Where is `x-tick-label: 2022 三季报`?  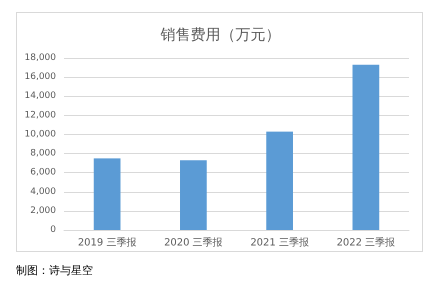 x-tick-label: 2022 三季报 is located at coordinates (366, 242).